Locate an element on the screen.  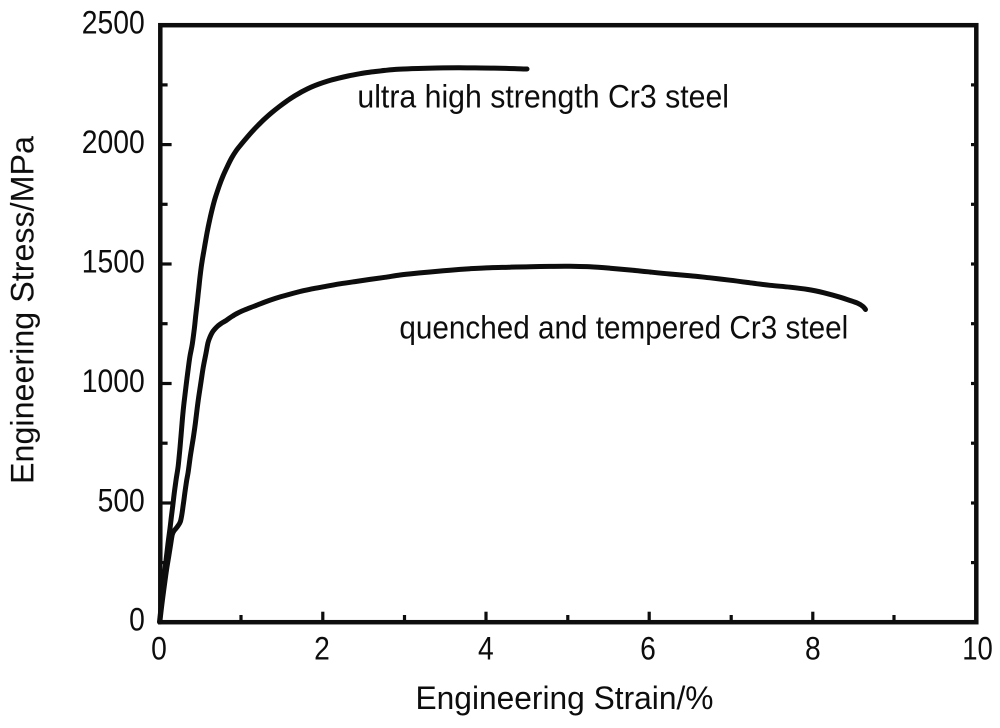
svg-text: 6 is located at coordinates (648, 649).